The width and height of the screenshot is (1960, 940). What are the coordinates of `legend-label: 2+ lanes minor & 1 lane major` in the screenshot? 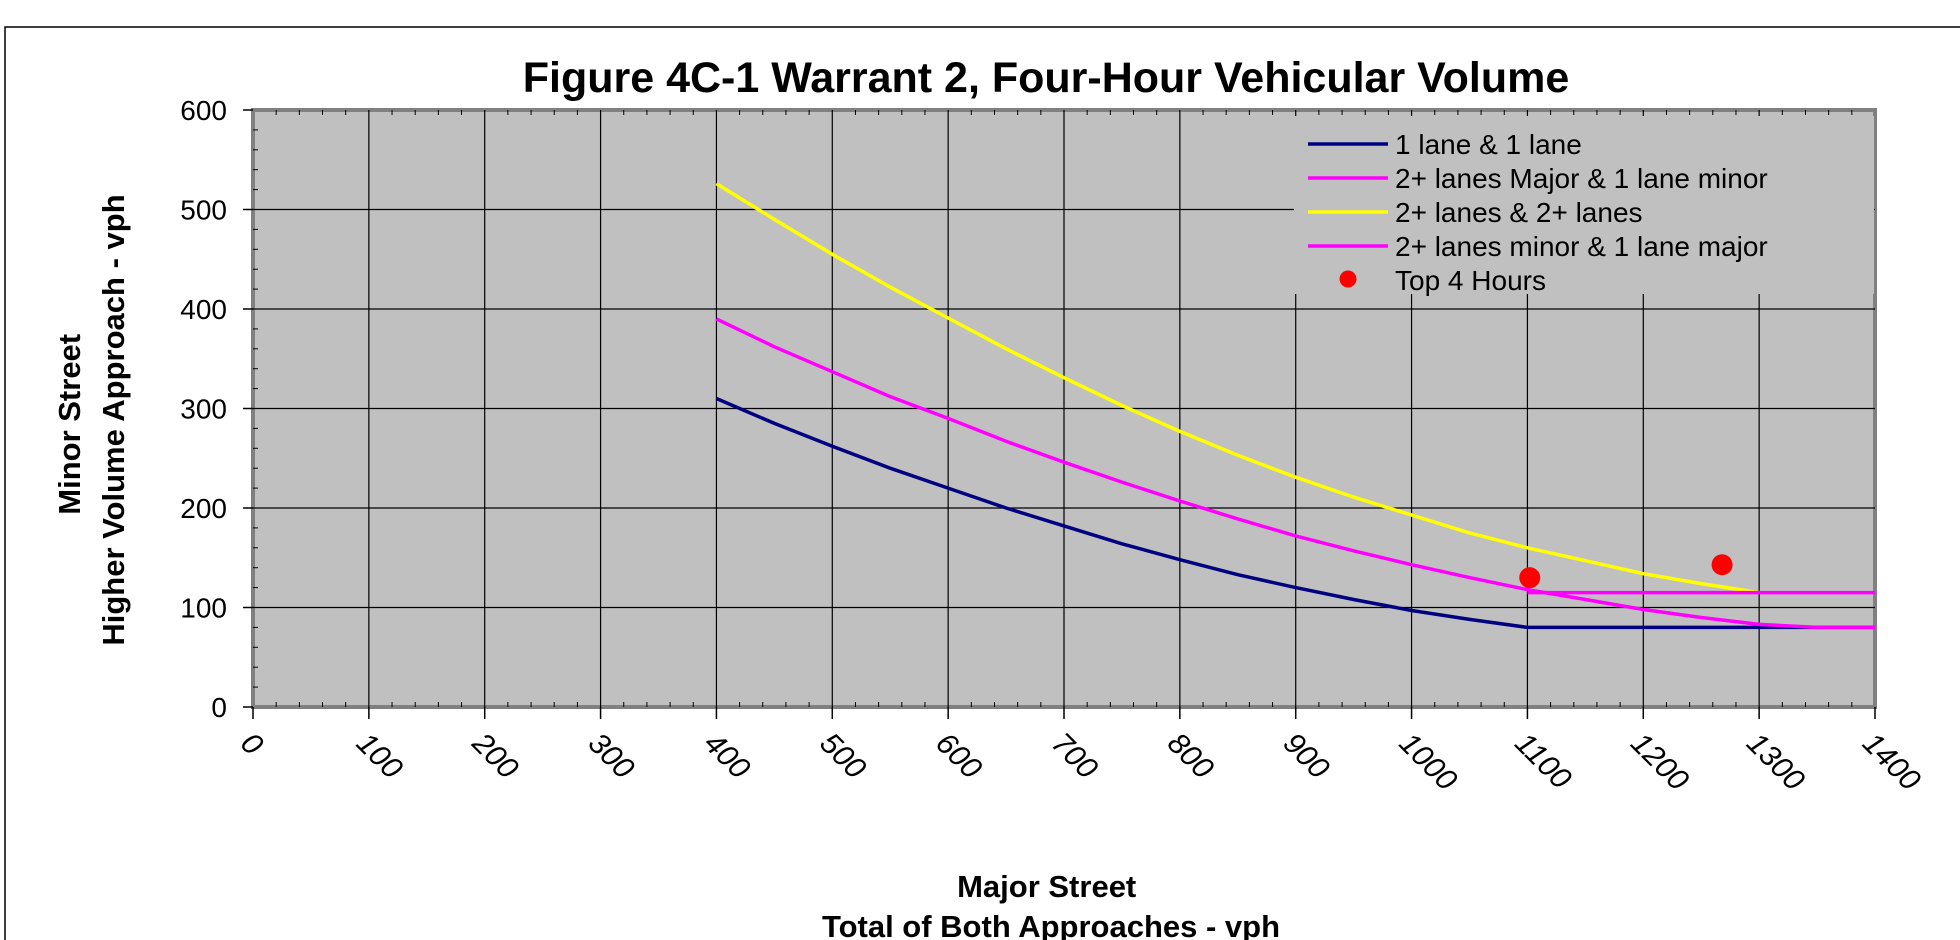 It's located at (1581, 246).